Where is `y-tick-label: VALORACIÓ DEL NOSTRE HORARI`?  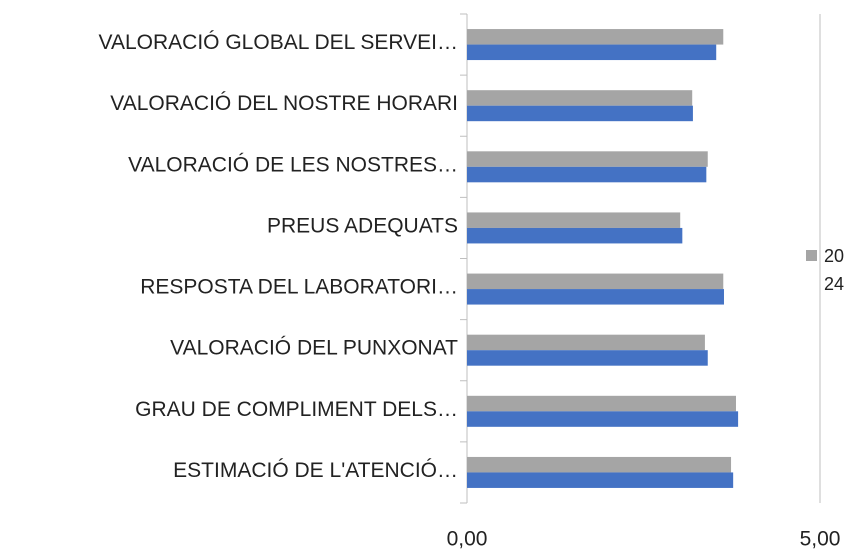
y-tick-label: VALORACIÓ DEL NOSTRE HORARI is located at coordinates (284, 103).